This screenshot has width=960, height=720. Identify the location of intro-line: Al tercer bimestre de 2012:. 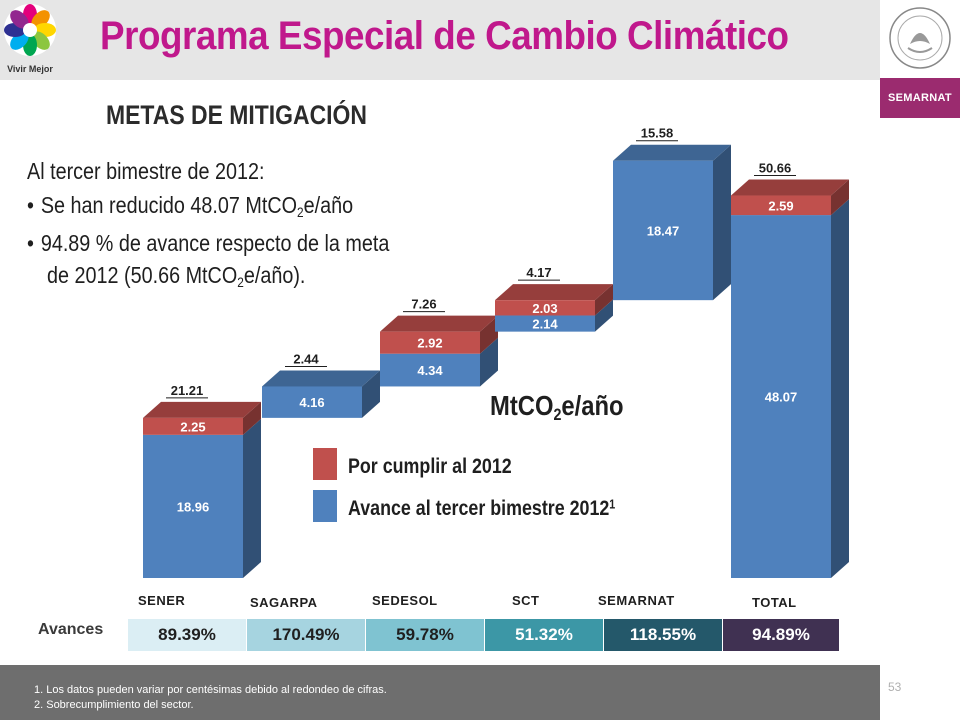
(146, 171).